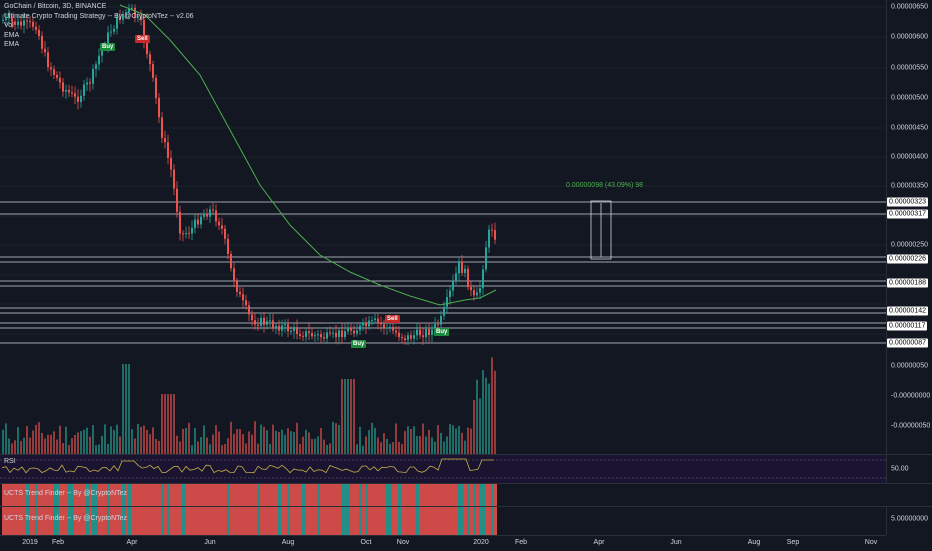 The height and width of the screenshot is (551, 932). I want to click on trend-finder-pane-2: UCTS Trend Finder -- By @CryptoNTez, so click(443, 521).